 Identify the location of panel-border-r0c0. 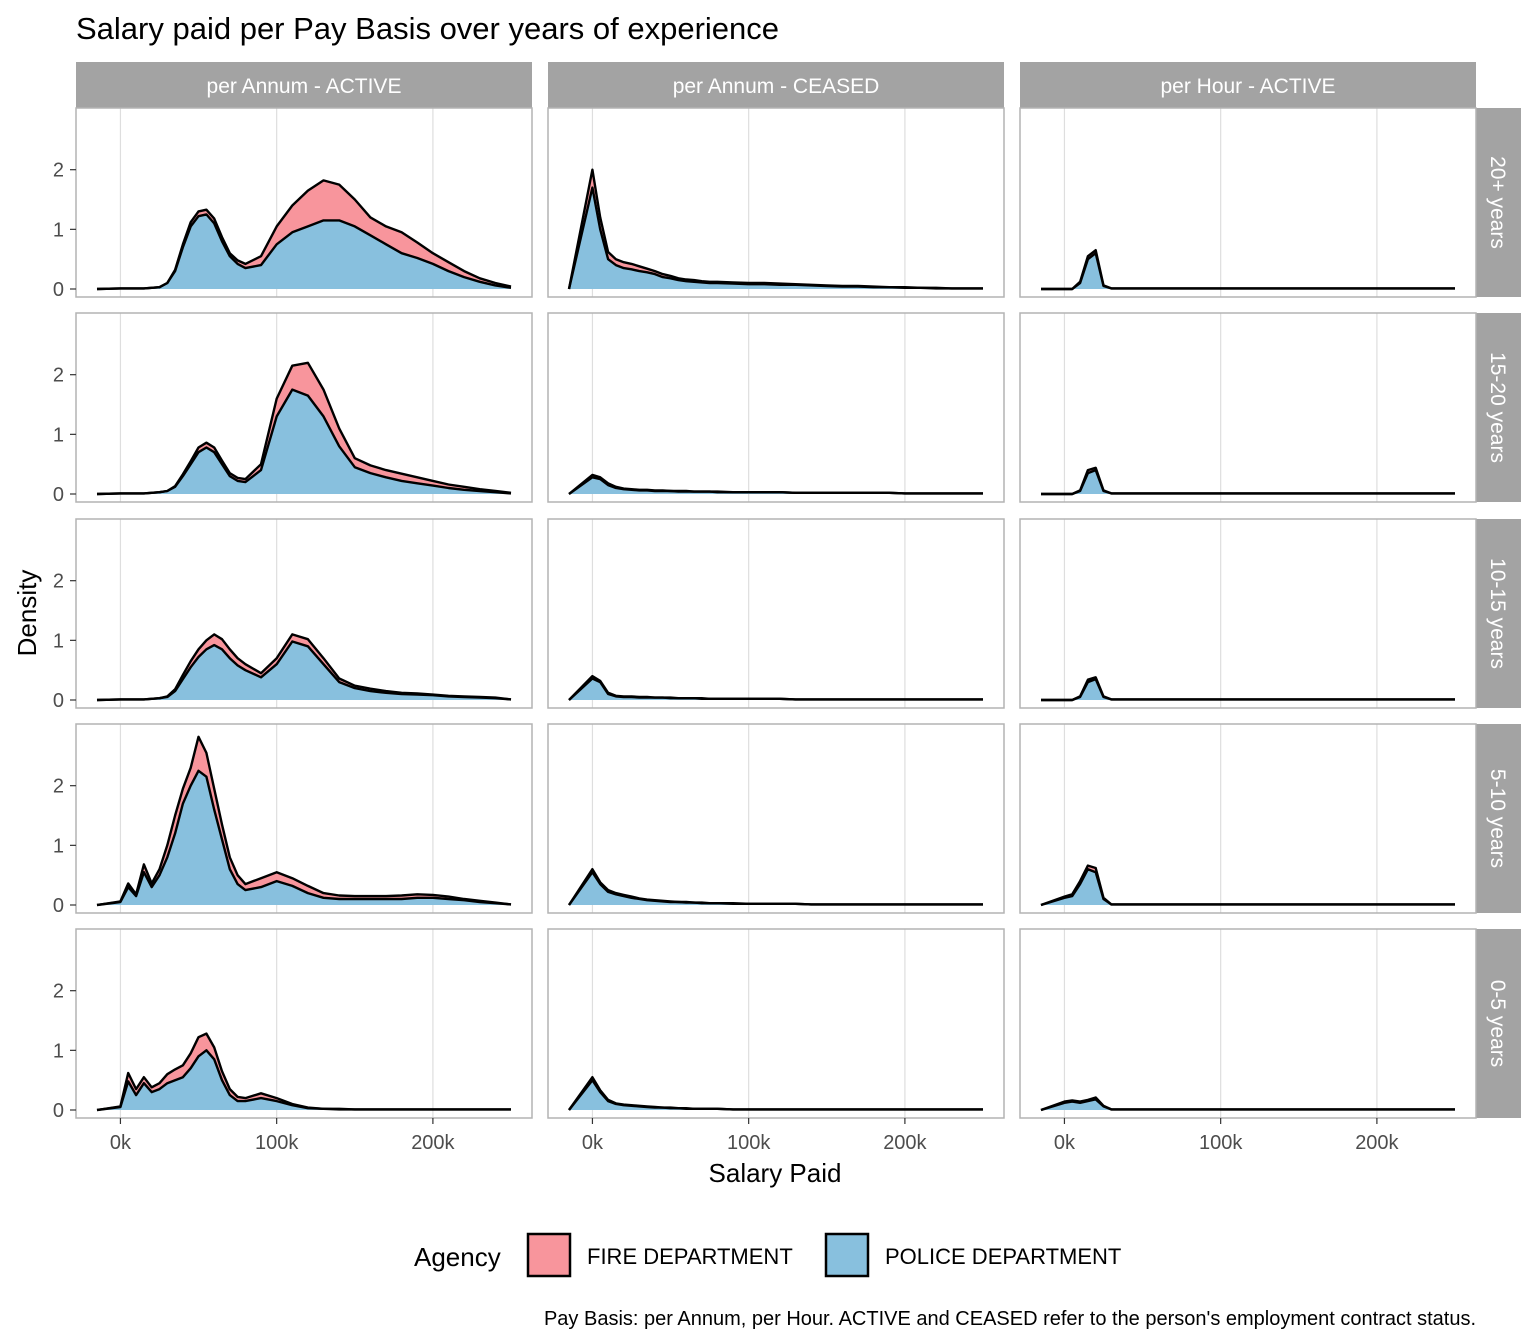
(304, 202).